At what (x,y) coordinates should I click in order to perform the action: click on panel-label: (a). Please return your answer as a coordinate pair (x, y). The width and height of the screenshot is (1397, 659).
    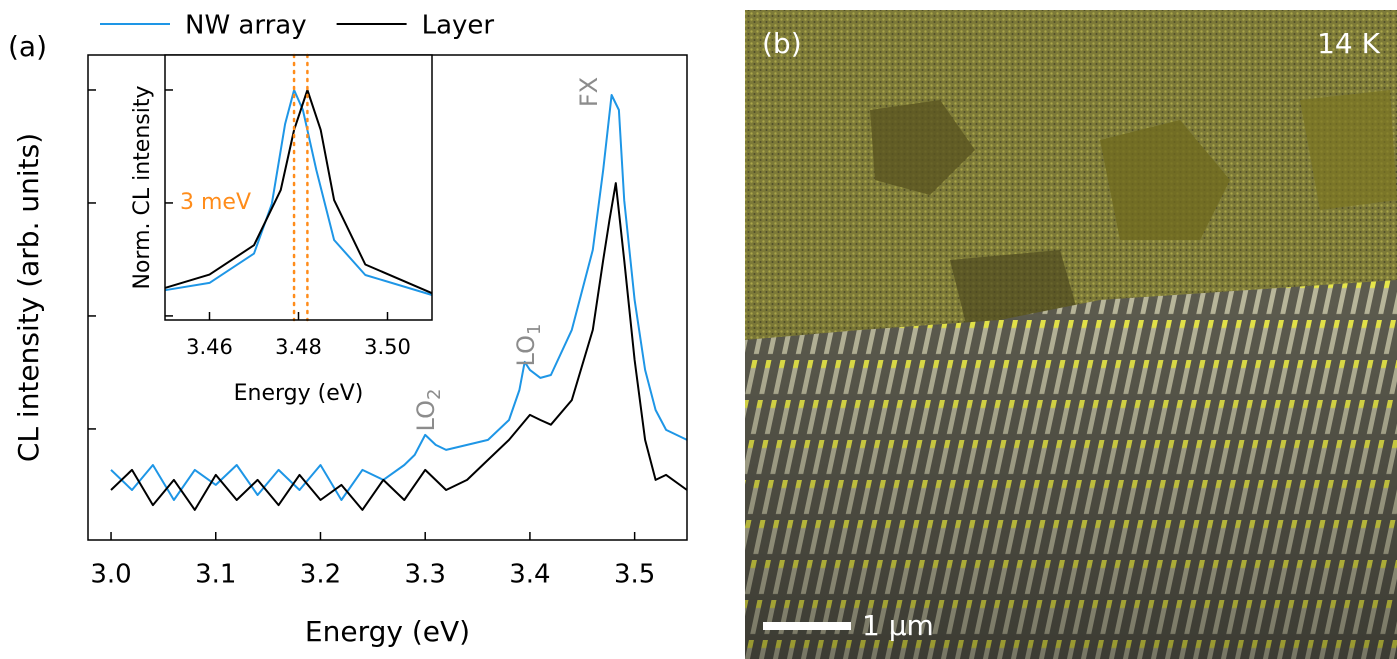
    Looking at the image, I should click on (27, 46).